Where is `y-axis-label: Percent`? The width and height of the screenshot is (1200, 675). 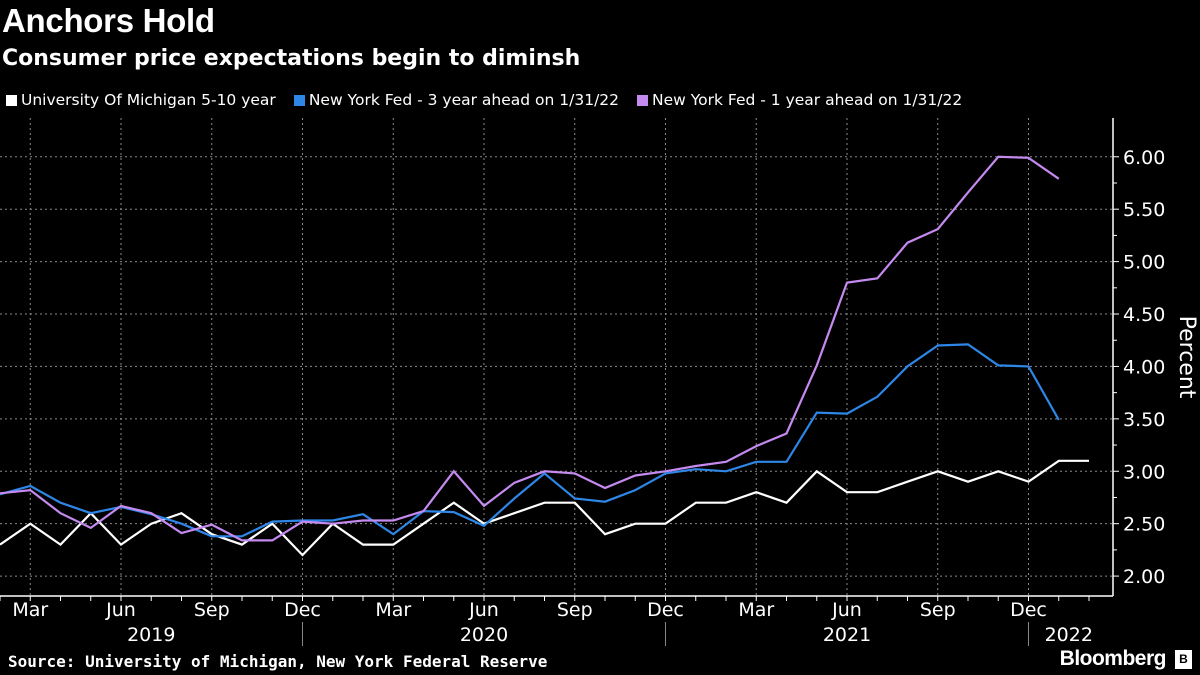 y-axis-label: Percent is located at coordinates (1186, 357).